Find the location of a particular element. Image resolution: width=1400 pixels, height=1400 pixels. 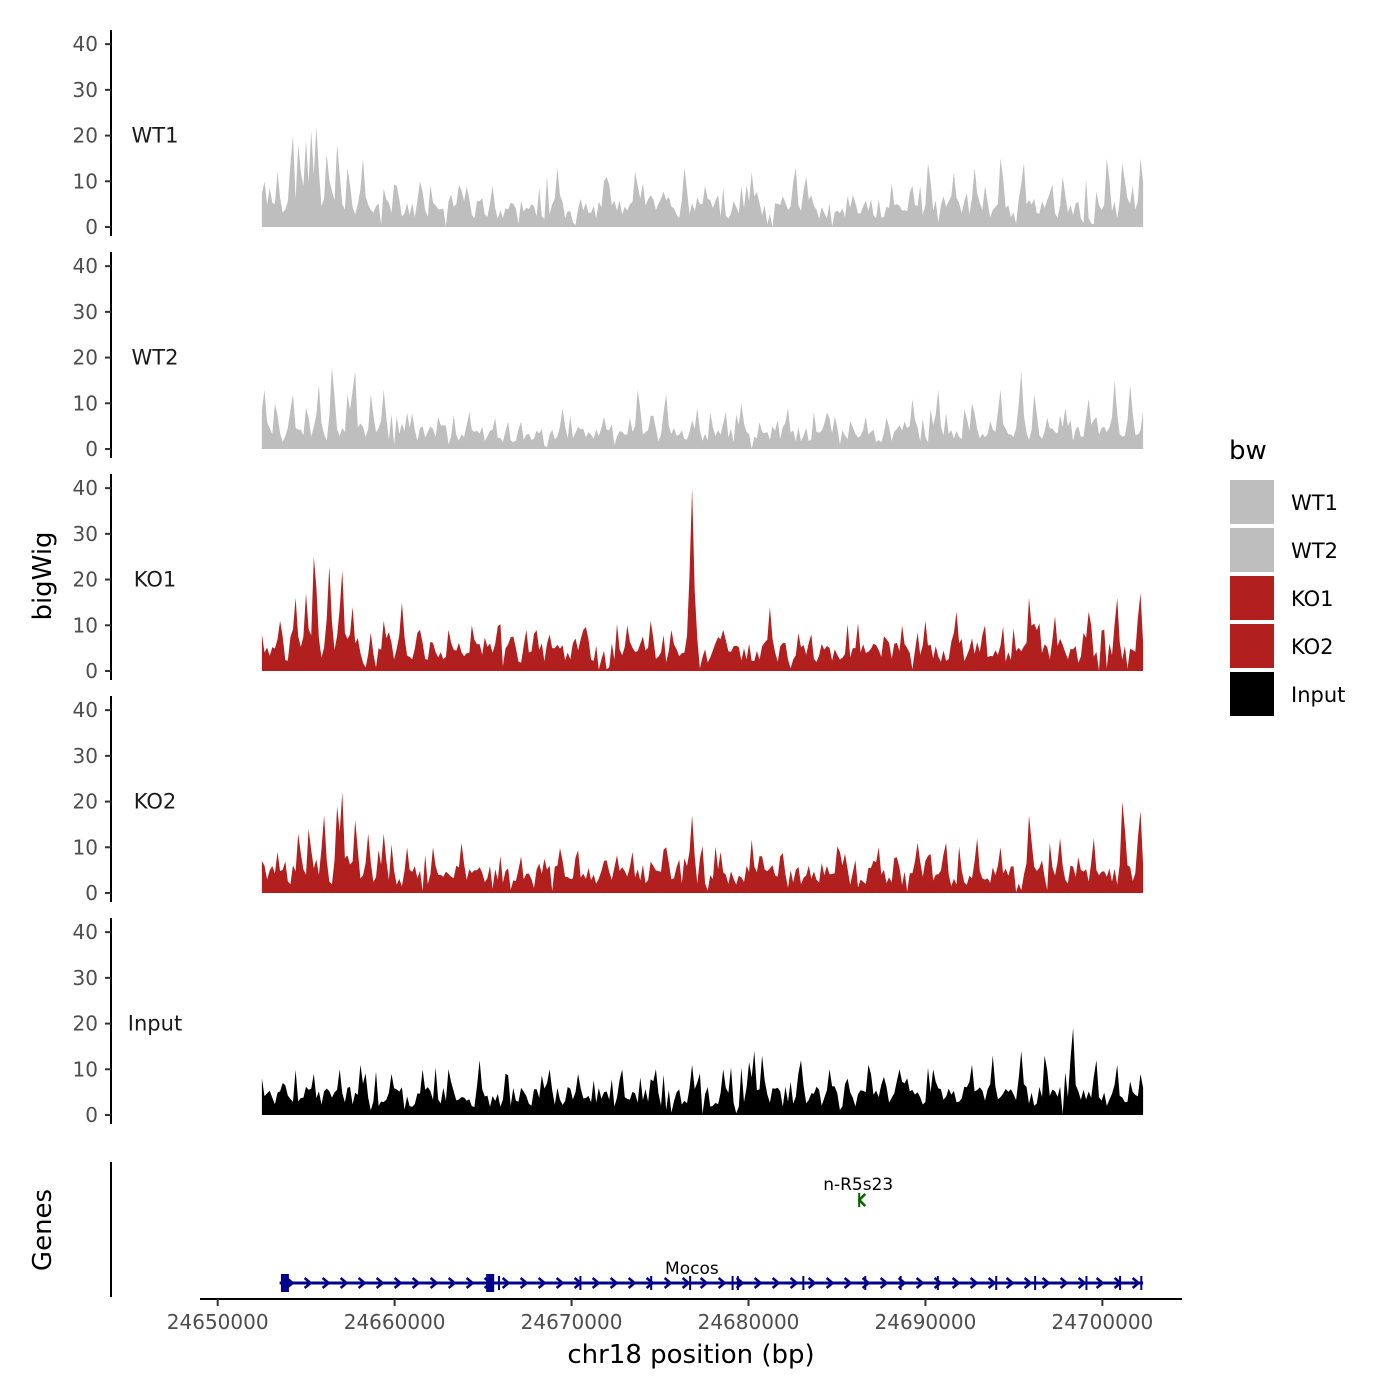

x-tick-label: 24680000 is located at coordinates (749, 1322).